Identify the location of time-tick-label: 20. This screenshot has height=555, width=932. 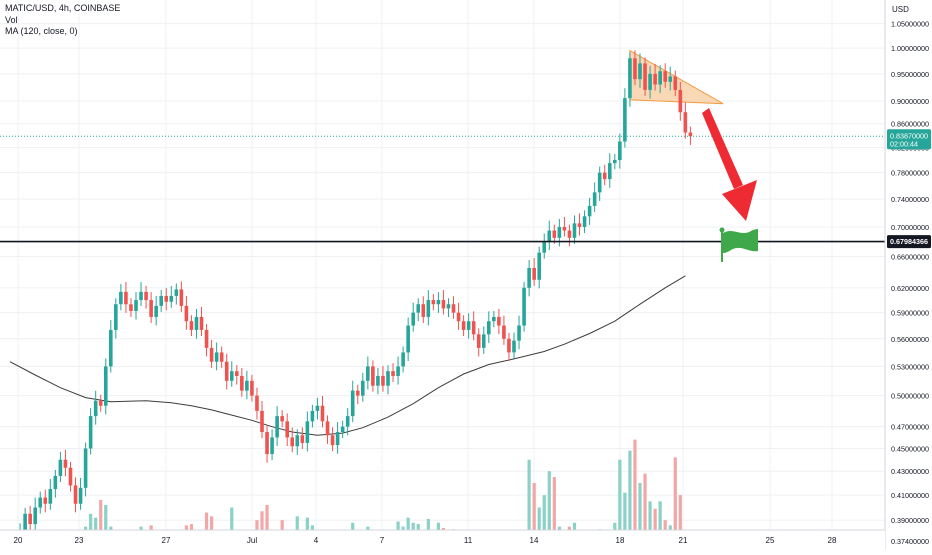
(18, 540).